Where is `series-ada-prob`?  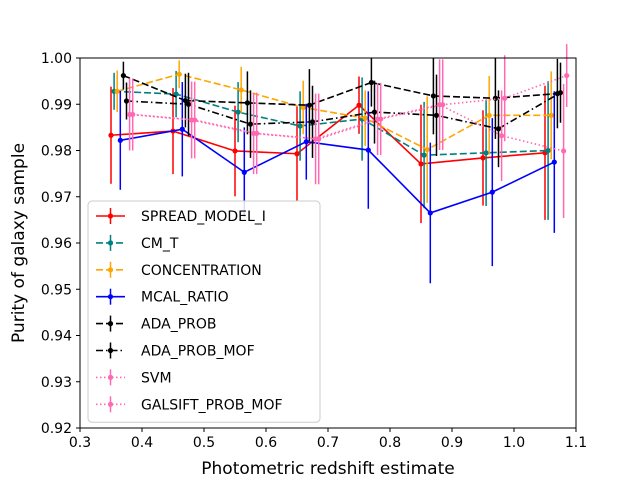
series-ada-prob is located at coordinates (340, 99).